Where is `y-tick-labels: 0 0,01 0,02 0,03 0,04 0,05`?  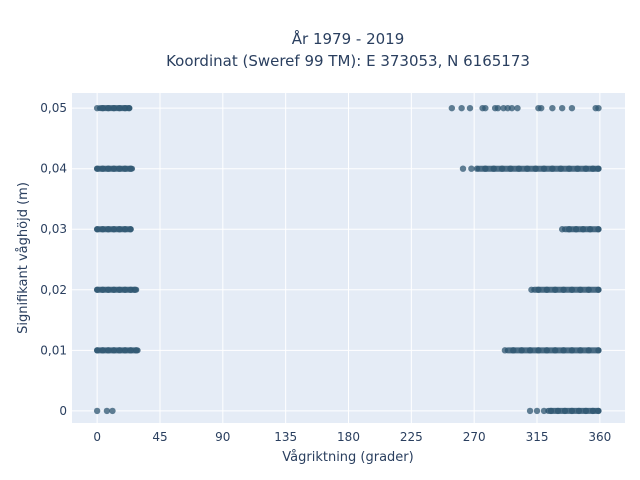 y-tick-labels: 0 0,01 0,02 0,03 0,04 0,05 is located at coordinates (53, 259).